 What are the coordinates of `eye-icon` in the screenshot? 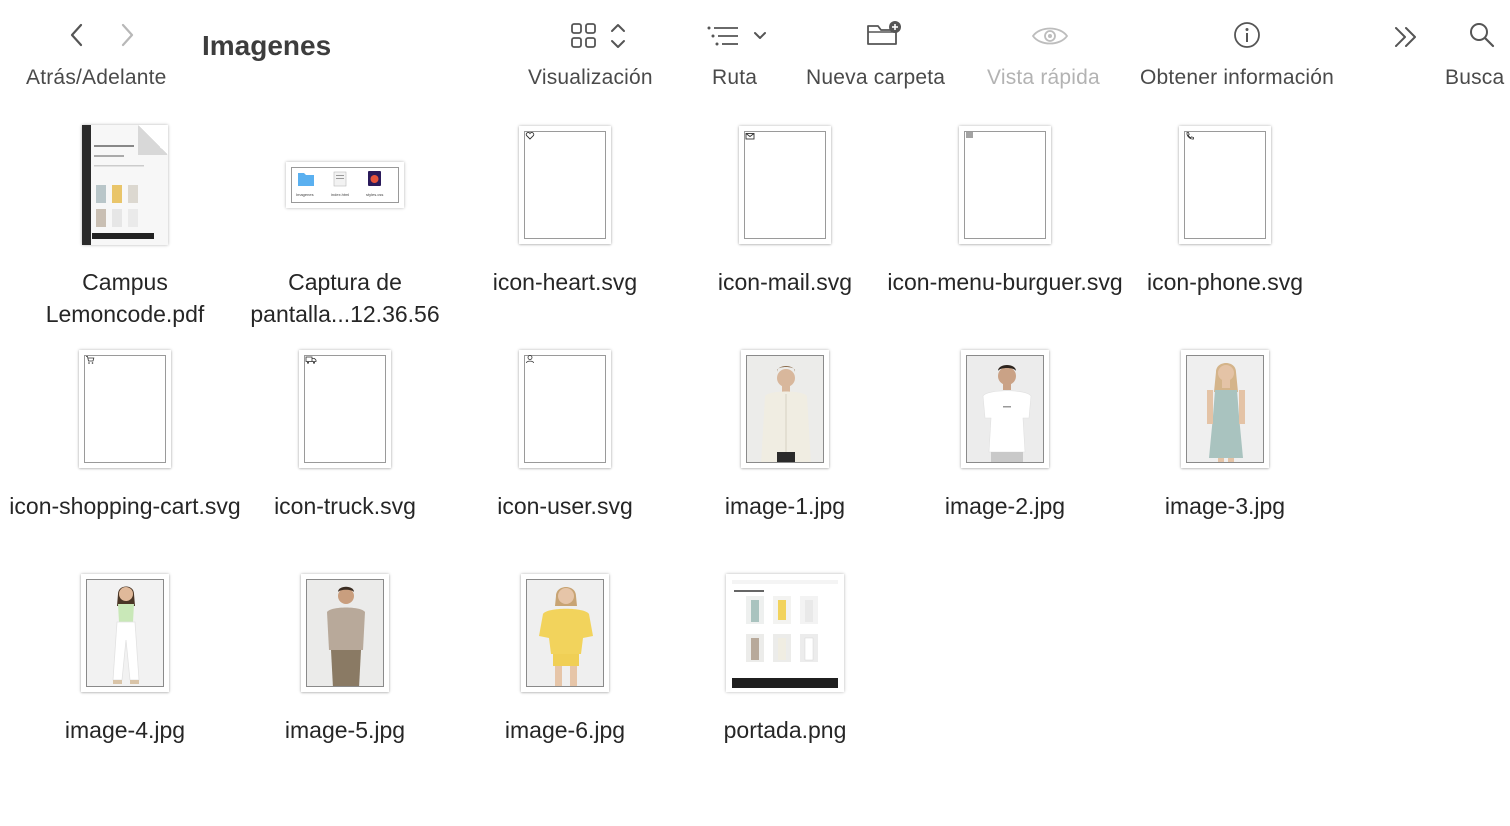 It's located at (1050, 36).